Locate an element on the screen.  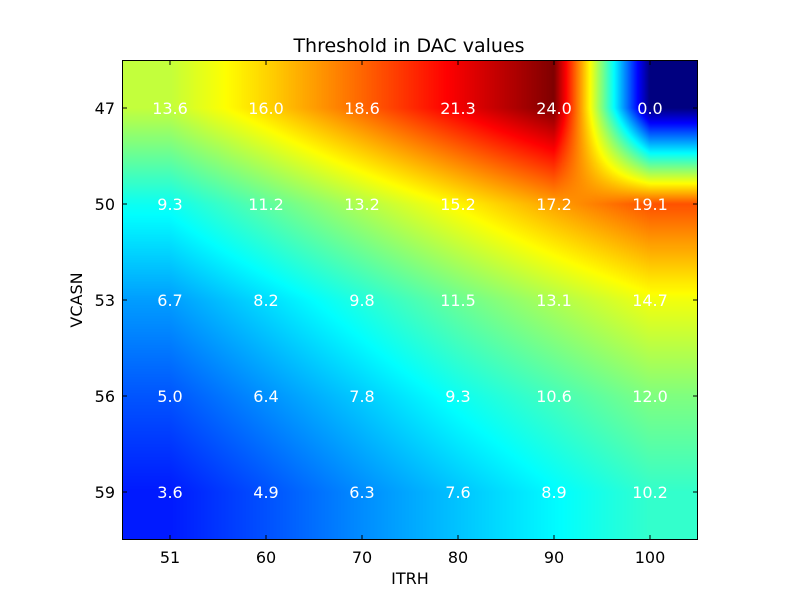
y-tick-label: 50 is located at coordinates (105, 204).